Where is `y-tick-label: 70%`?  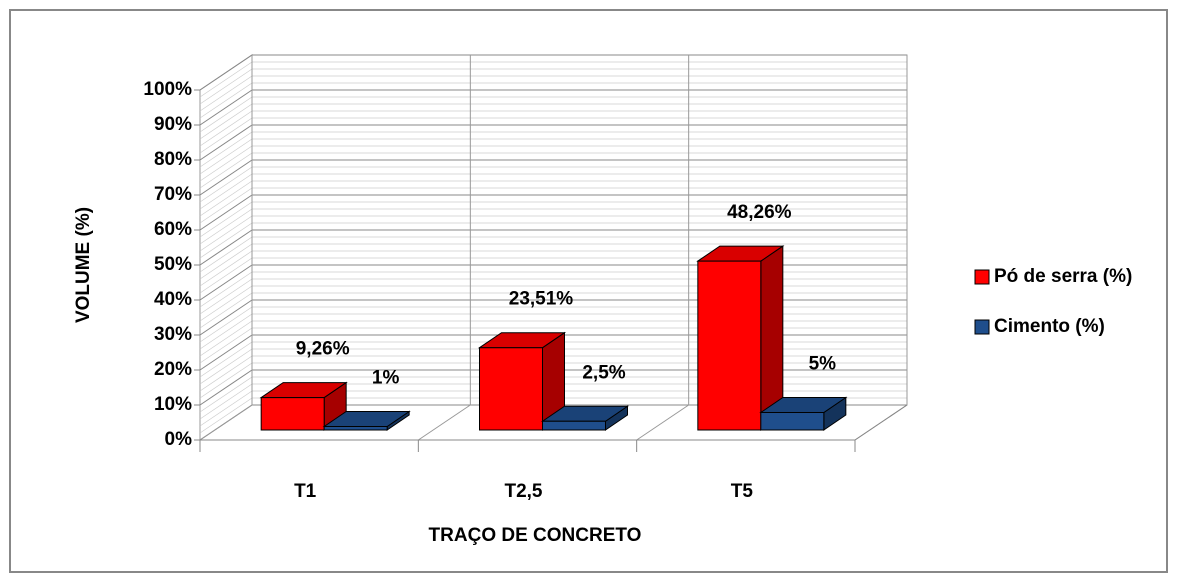 y-tick-label: 70% is located at coordinates (173, 194).